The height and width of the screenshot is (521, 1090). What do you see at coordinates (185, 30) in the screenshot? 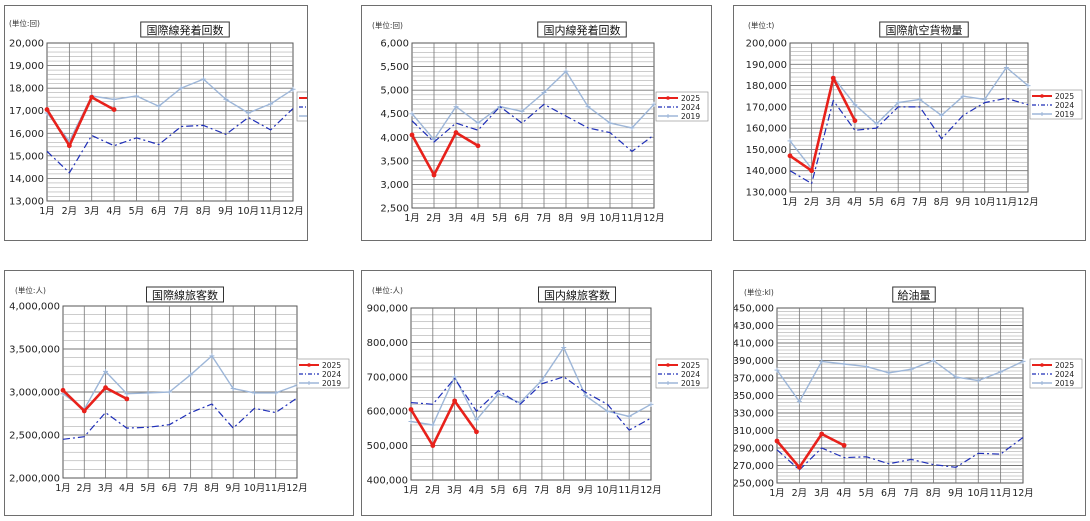
I see `chart-title: 国際線発着回数` at bounding box center [185, 30].